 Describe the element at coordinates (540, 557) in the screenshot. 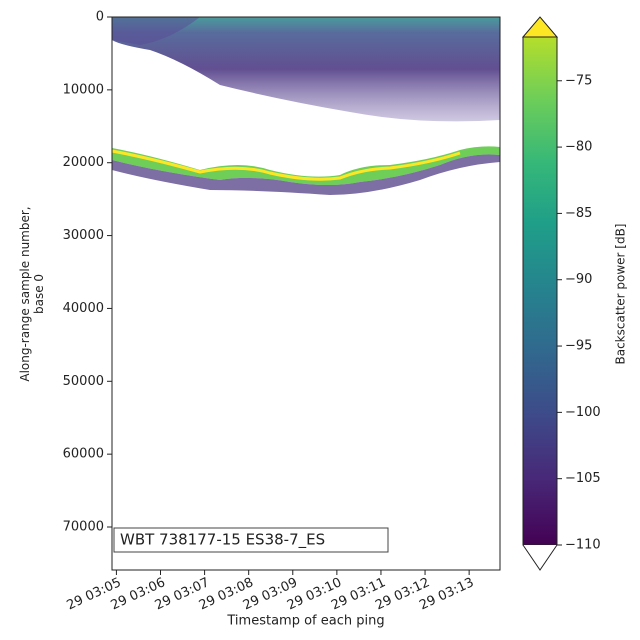

I see `colorbar-extend-bottom` at that location.